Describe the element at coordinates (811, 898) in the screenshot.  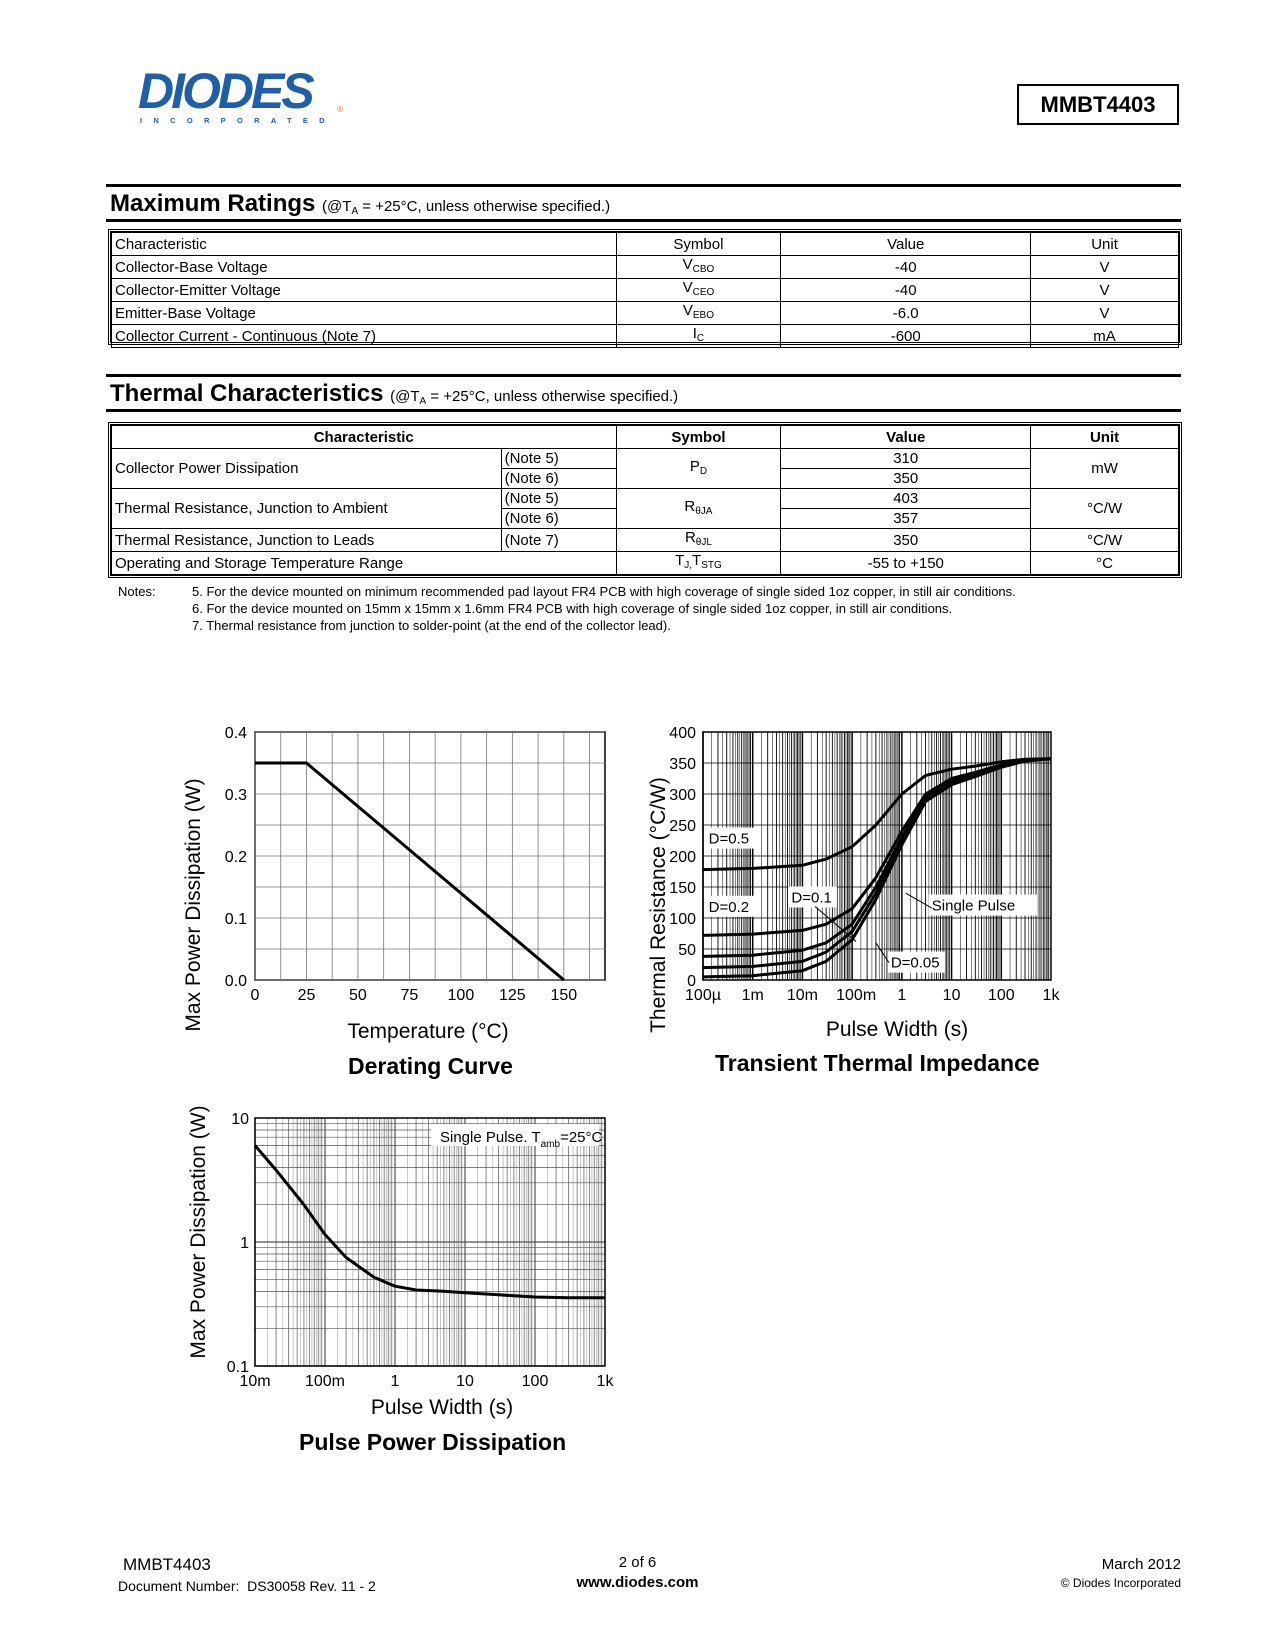
I see `annotation-label: D=0.1` at that location.